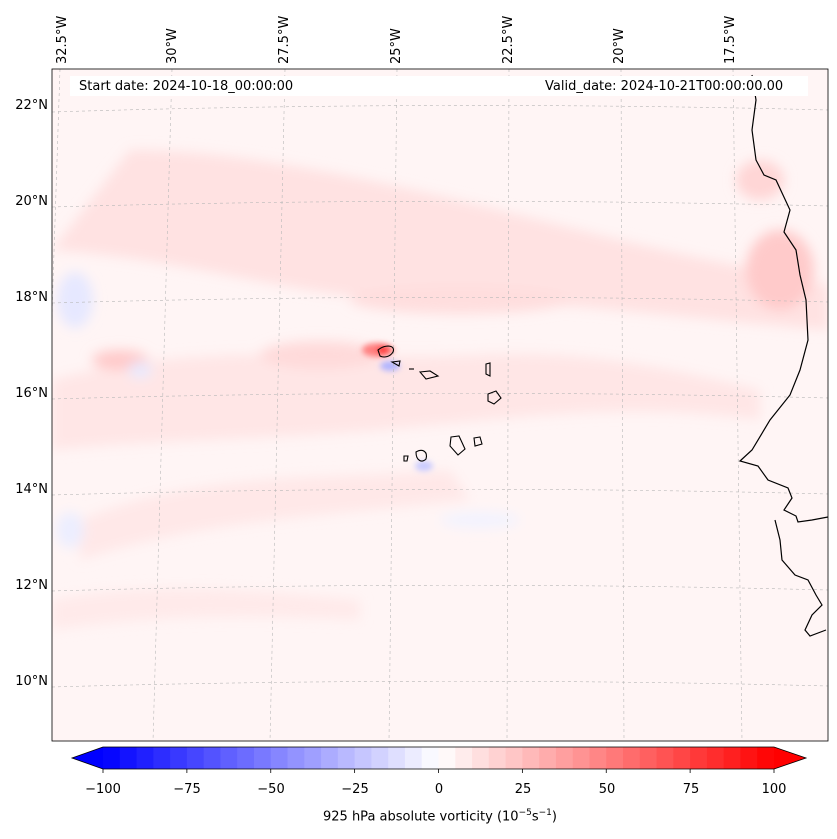 This screenshot has height=839, width=837. What do you see at coordinates (186, 86) in the screenshot?
I see `start-date-label: Start date: 2024-10-18_00:00:00` at bounding box center [186, 86].